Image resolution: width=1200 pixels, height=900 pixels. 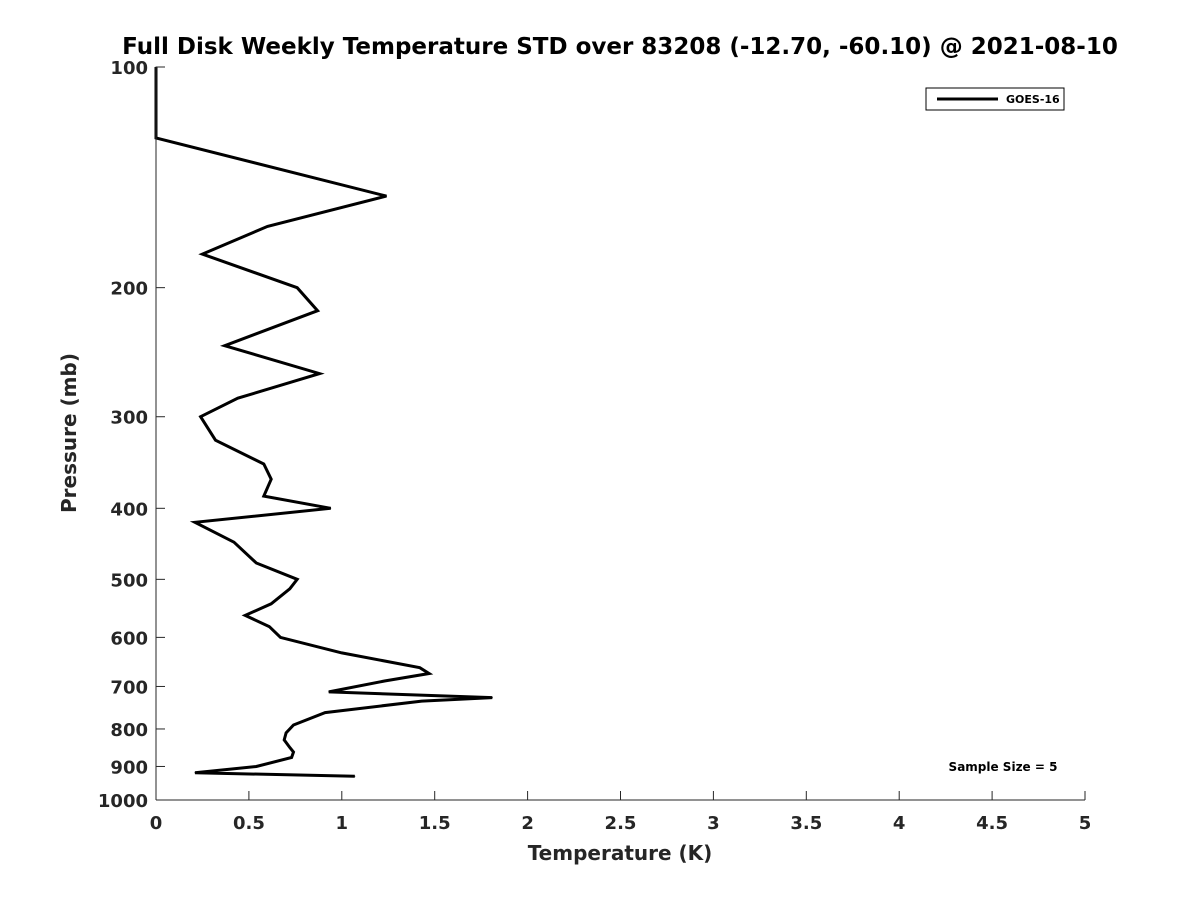 What do you see at coordinates (129, 580) in the screenshot?
I see `y-tick-label: 500` at bounding box center [129, 580].